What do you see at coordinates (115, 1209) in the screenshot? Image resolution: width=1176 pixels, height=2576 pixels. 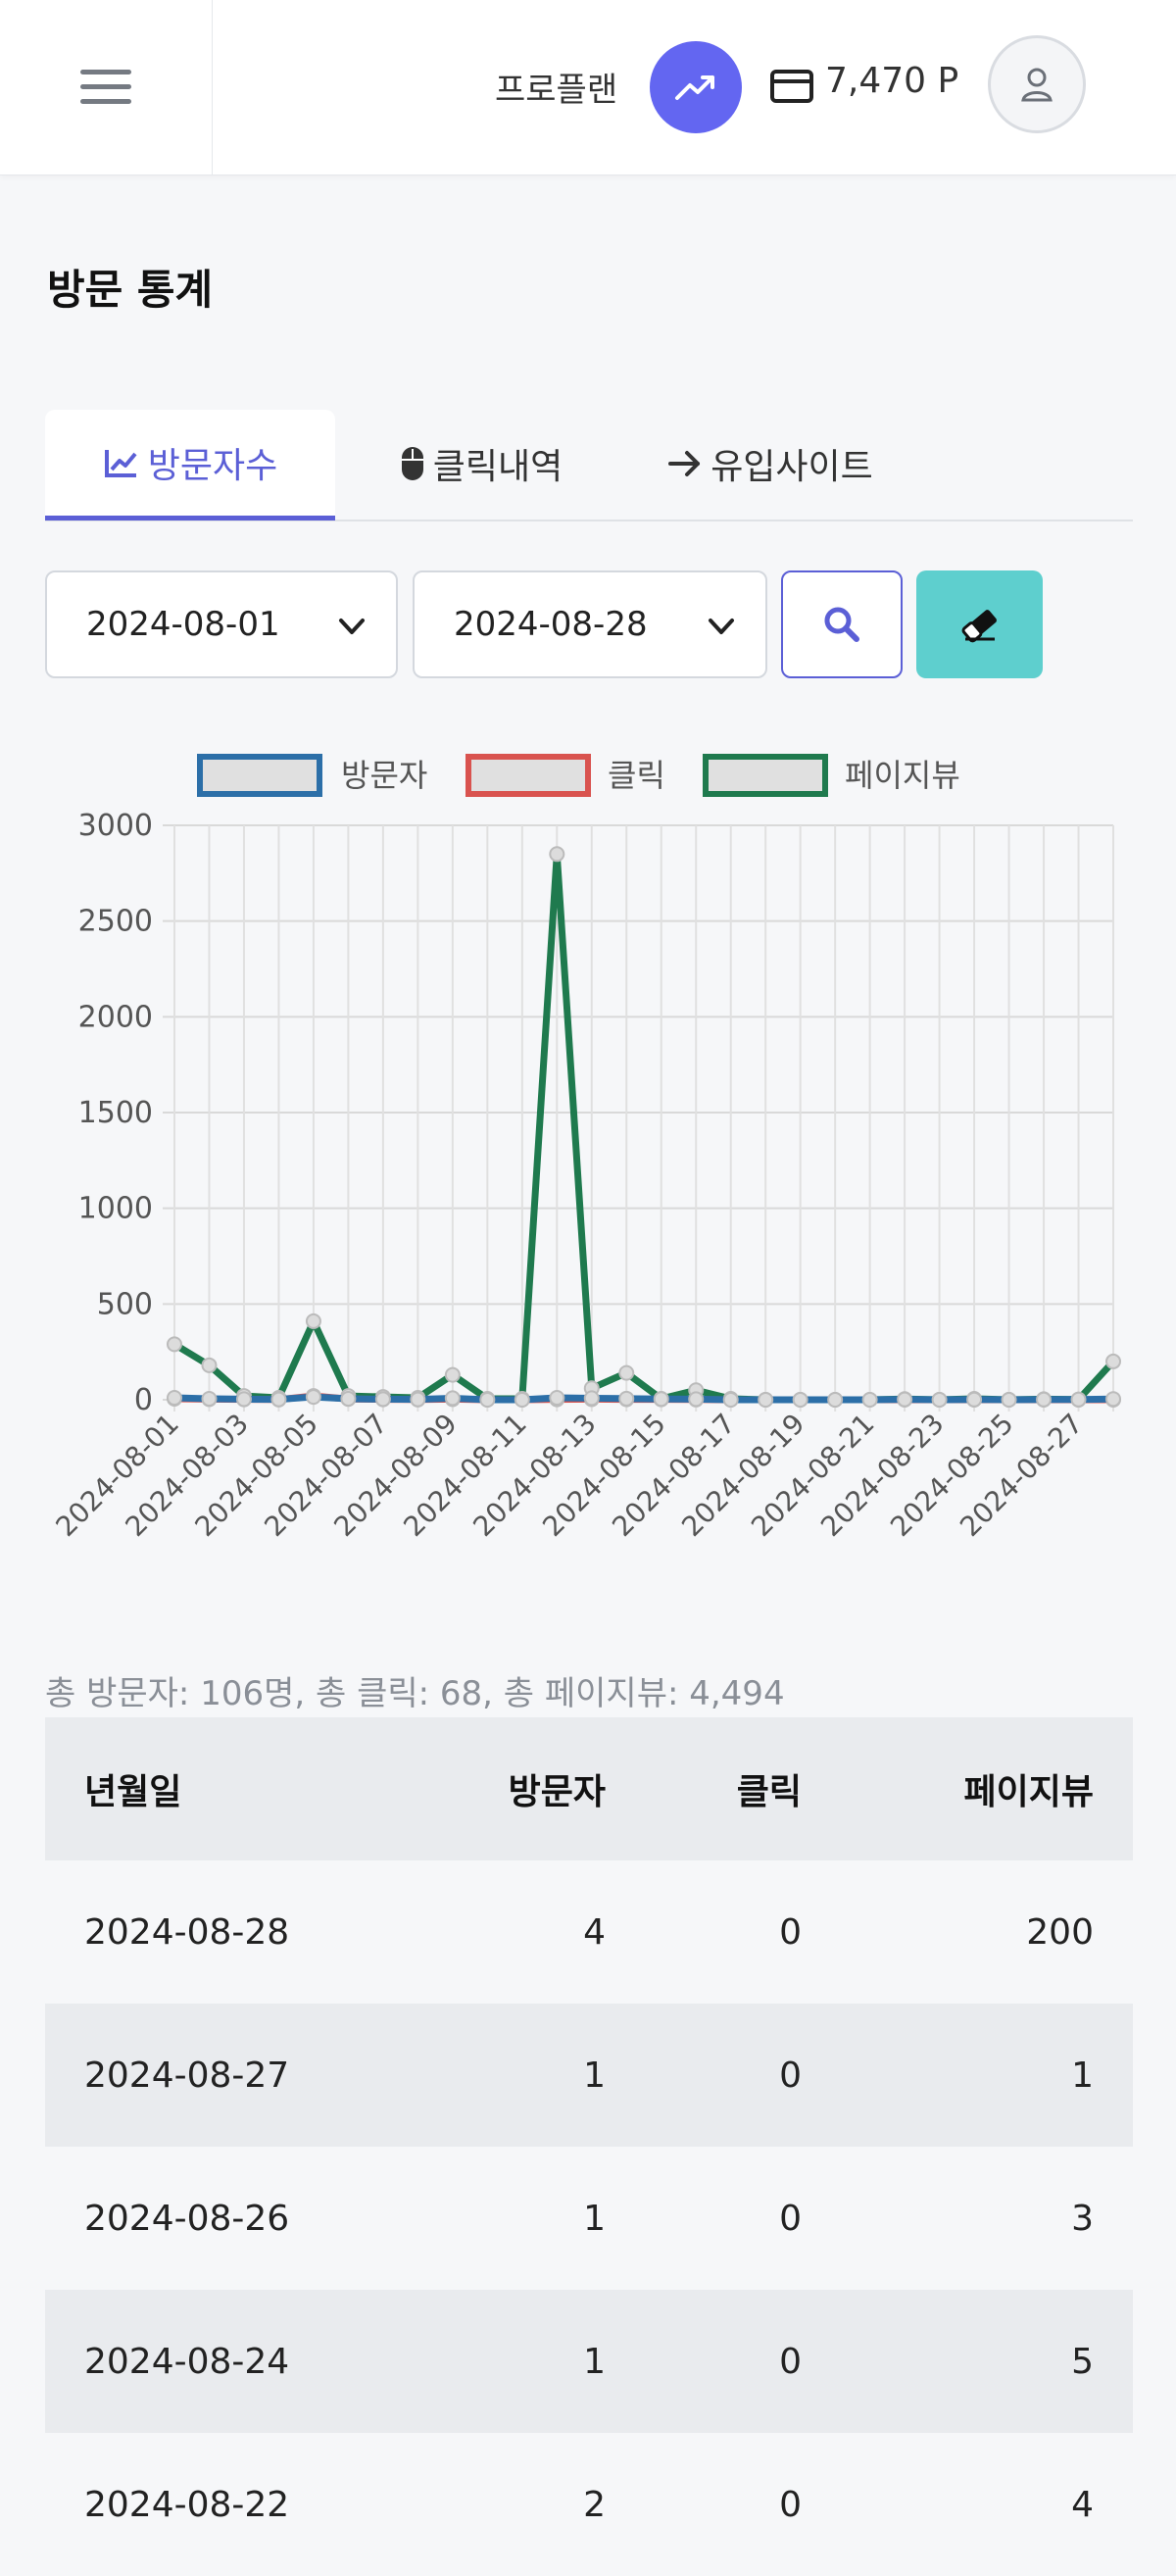 I see `y-tick-label: 1000` at bounding box center [115, 1209].